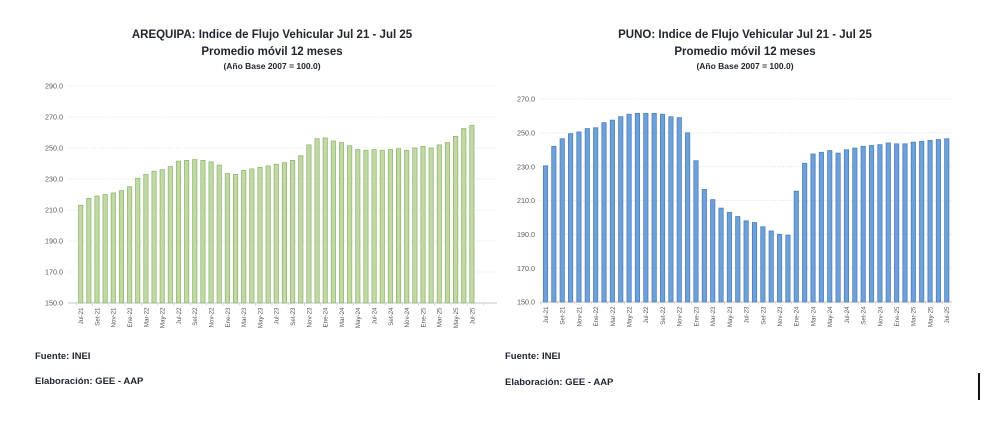  What do you see at coordinates (63, 356) in the screenshot?
I see `source-label: Fuente: INEI` at bounding box center [63, 356].